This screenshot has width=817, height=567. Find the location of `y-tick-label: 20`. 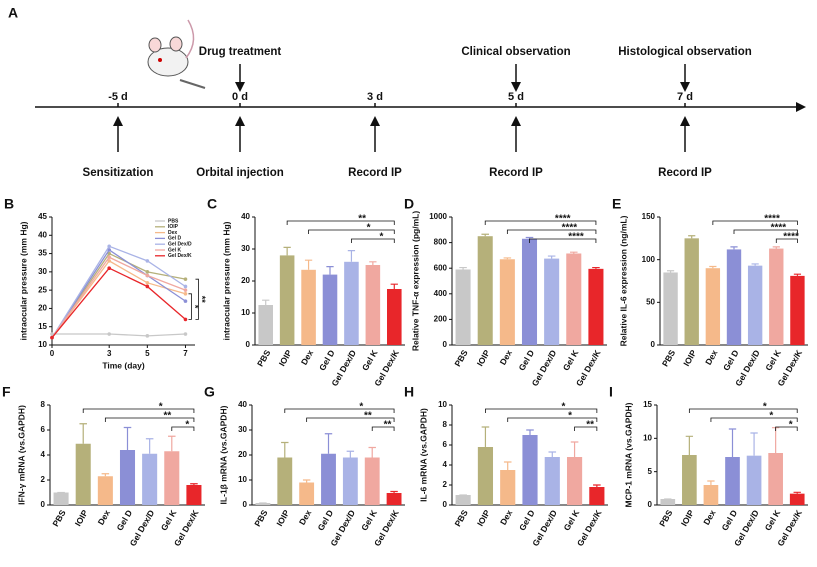

y-tick-label: 20 is located at coordinates (245, 280).